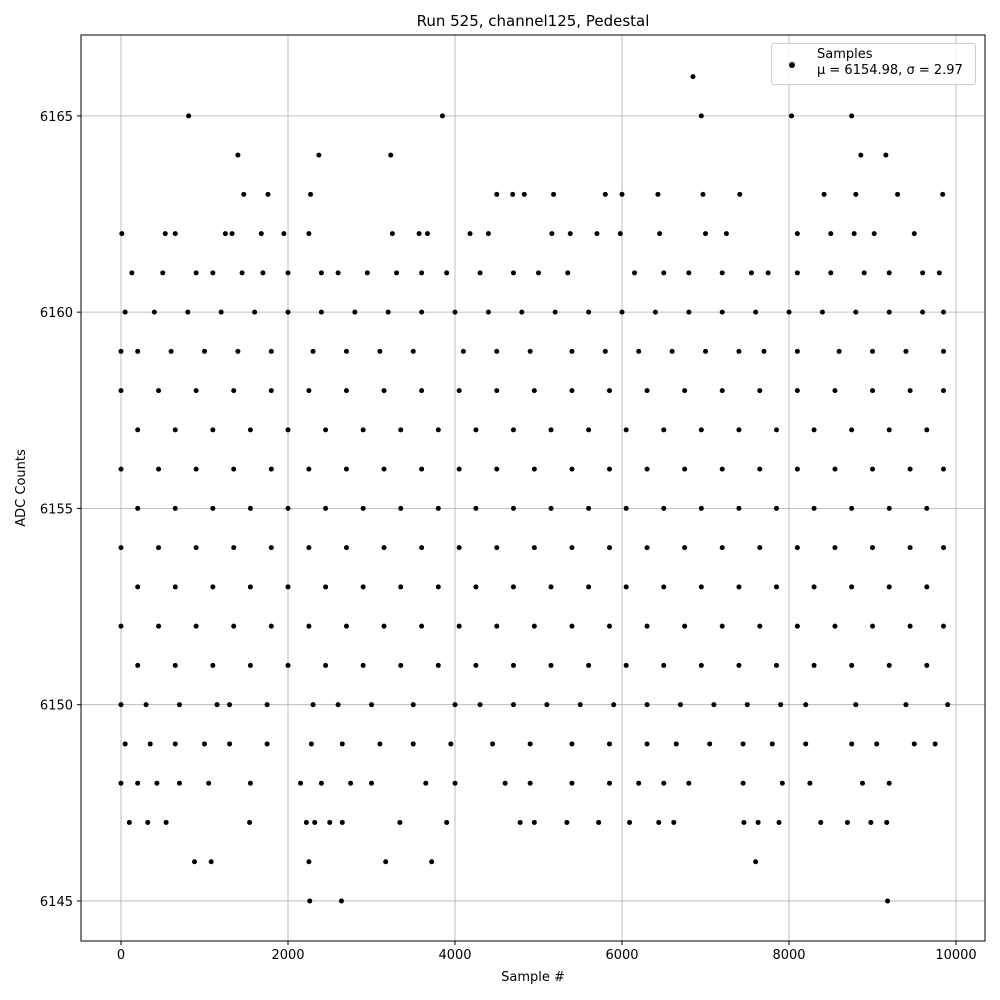 The height and width of the screenshot is (1000, 1000). I want to click on x-tick-label: 8000, so click(788, 955).